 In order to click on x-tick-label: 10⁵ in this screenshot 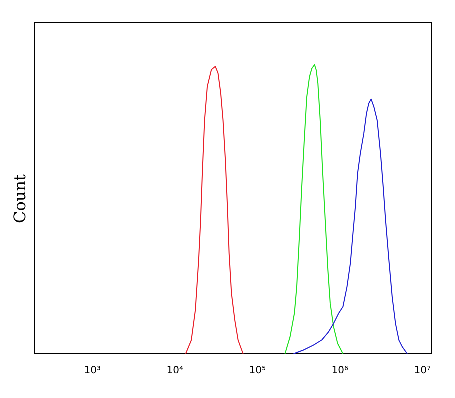, I will do `click(257, 371)`.